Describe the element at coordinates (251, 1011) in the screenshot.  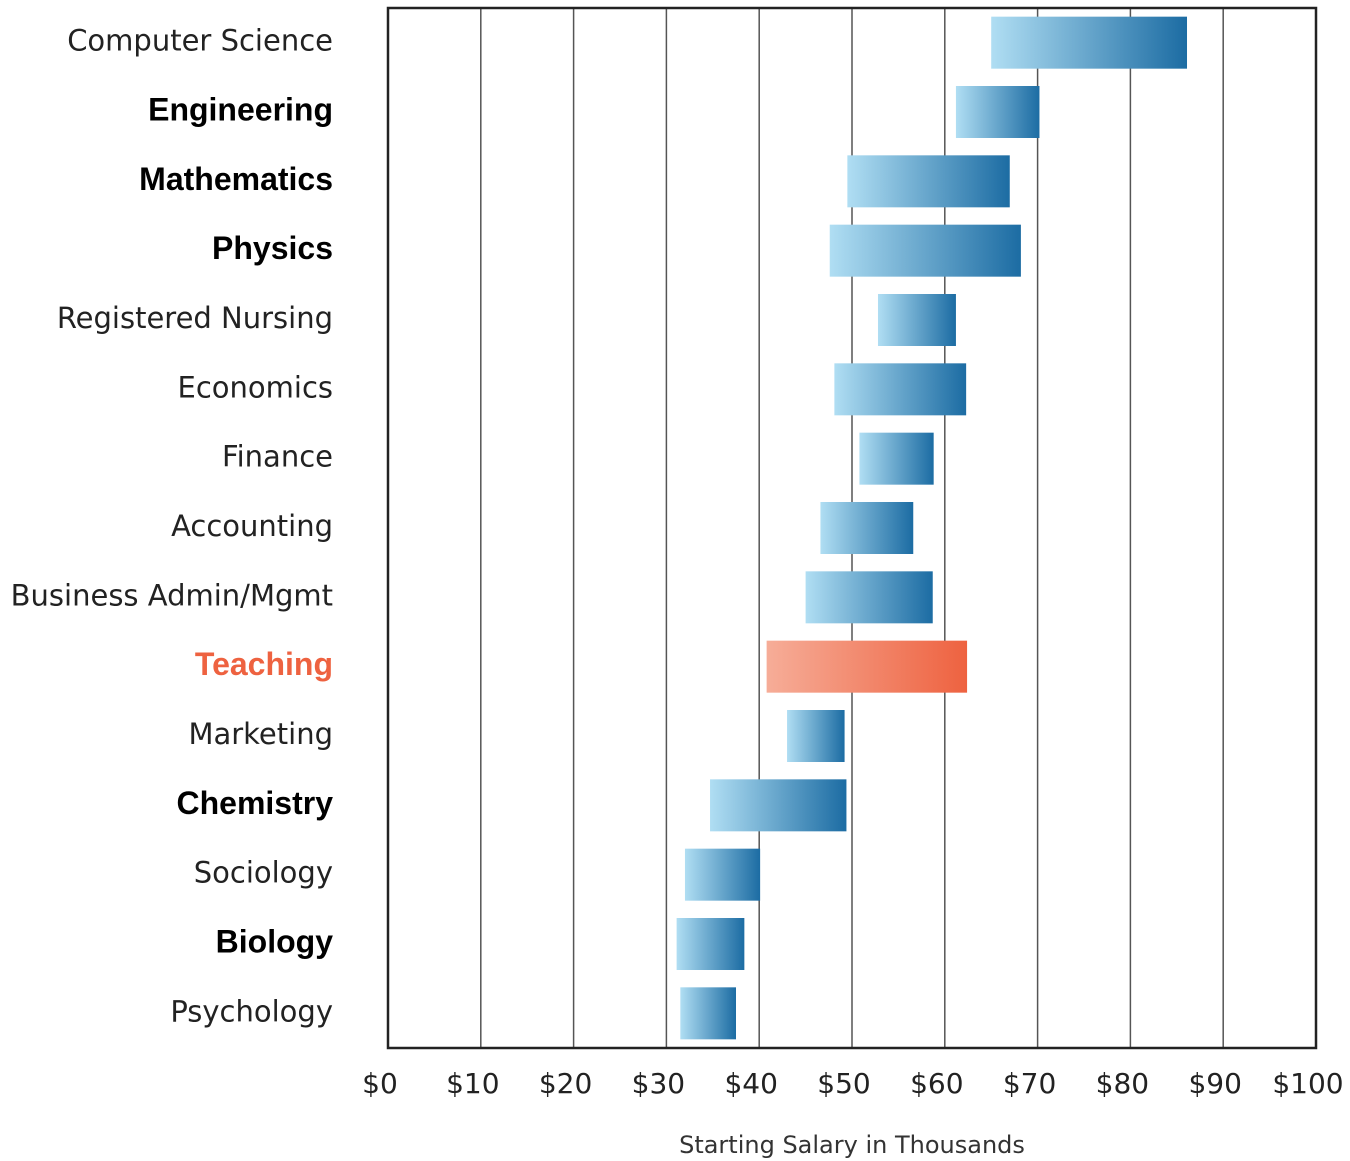
I see `category-label: Psychology` at that location.